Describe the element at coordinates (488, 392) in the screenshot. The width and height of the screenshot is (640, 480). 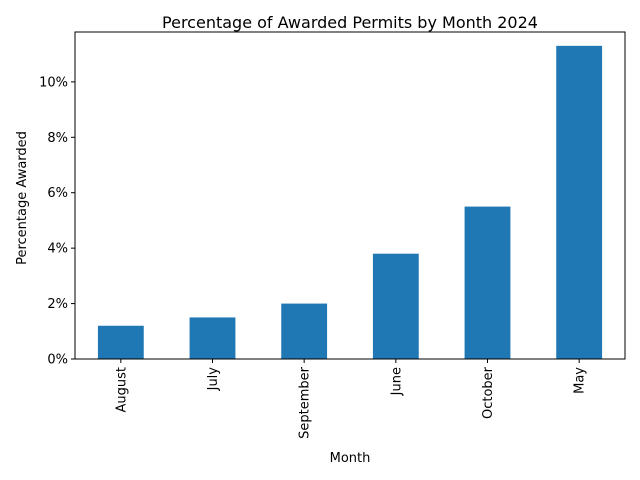
I see `x-tick-label: October` at that location.